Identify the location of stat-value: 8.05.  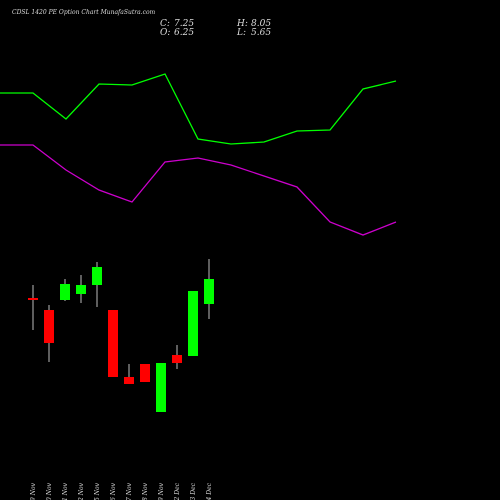
(261, 24).